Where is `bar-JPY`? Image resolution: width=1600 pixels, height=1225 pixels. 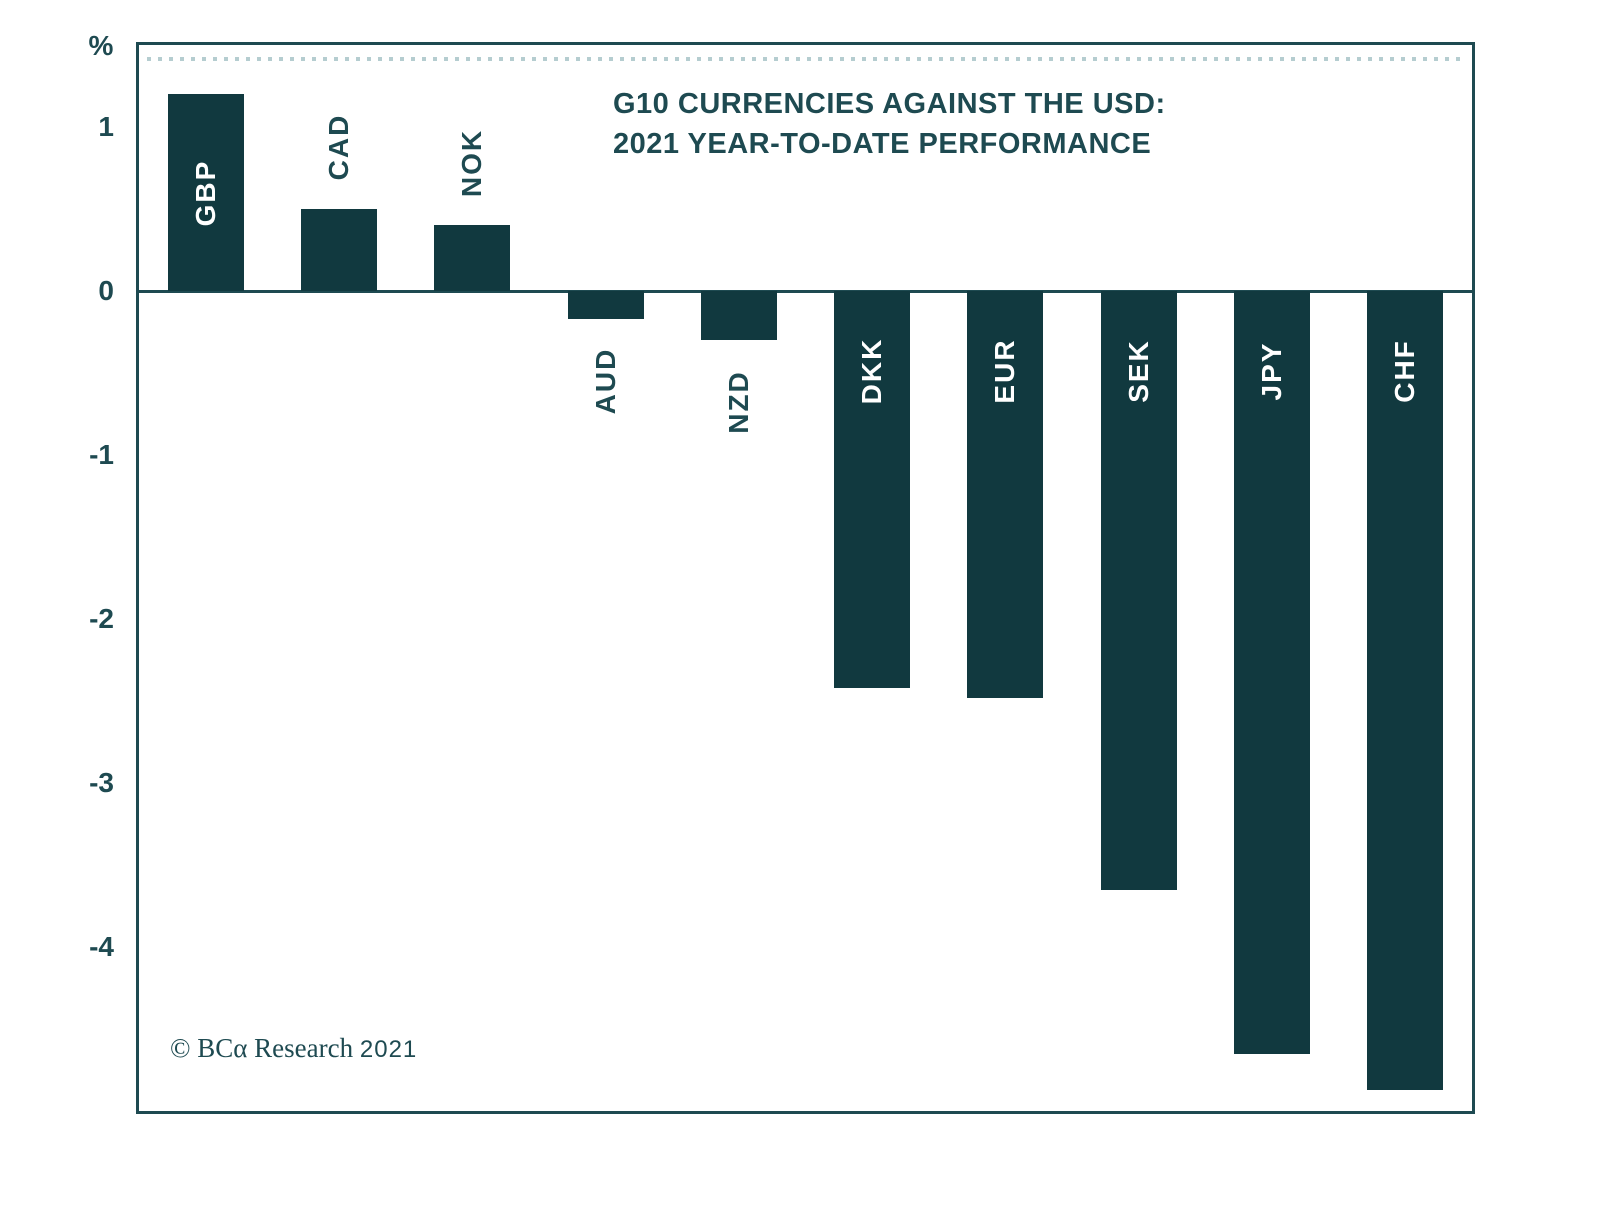
bar-JPY is located at coordinates (1272, 672).